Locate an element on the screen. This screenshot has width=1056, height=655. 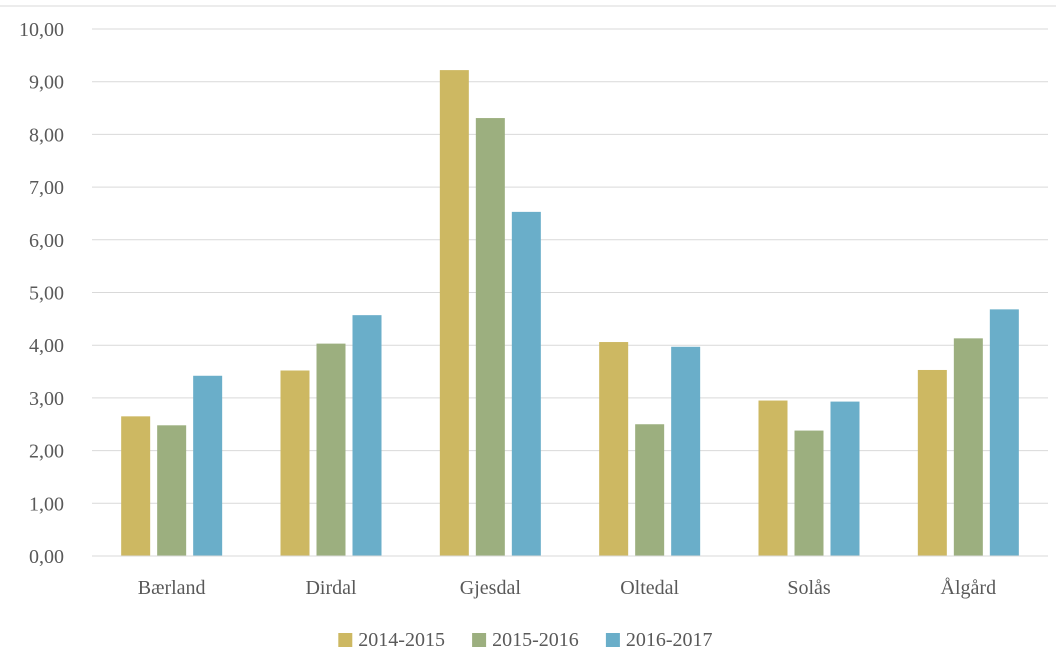
bar-2015-2016-Oltedal is located at coordinates (650, 490).